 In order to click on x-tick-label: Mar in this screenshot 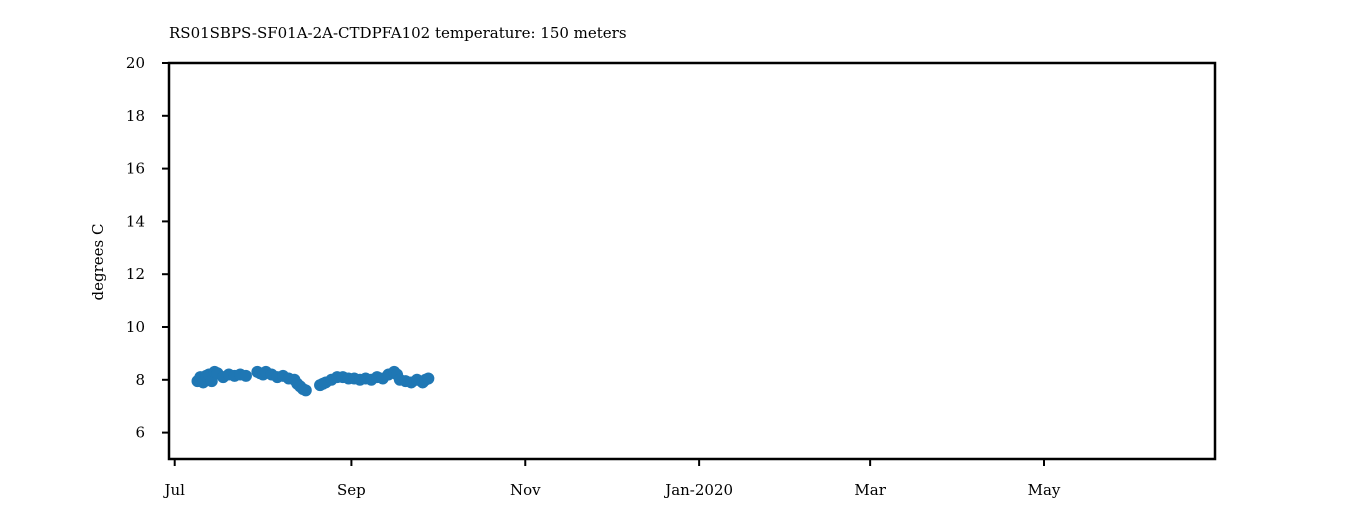, I will do `click(870, 490)`.